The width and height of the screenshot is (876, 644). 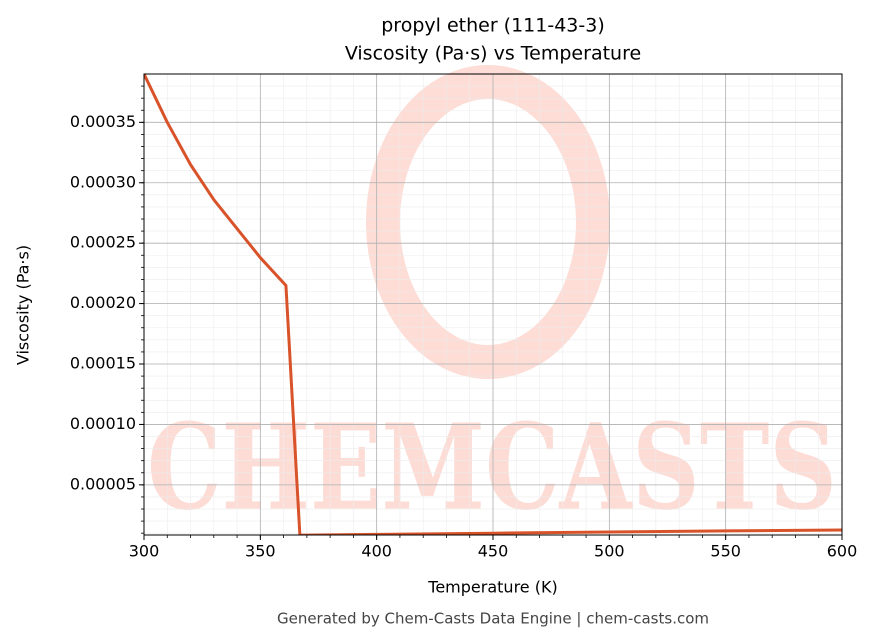 What do you see at coordinates (103, 121) in the screenshot?
I see `y-tick-label: 0.00035` at bounding box center [103, 121].